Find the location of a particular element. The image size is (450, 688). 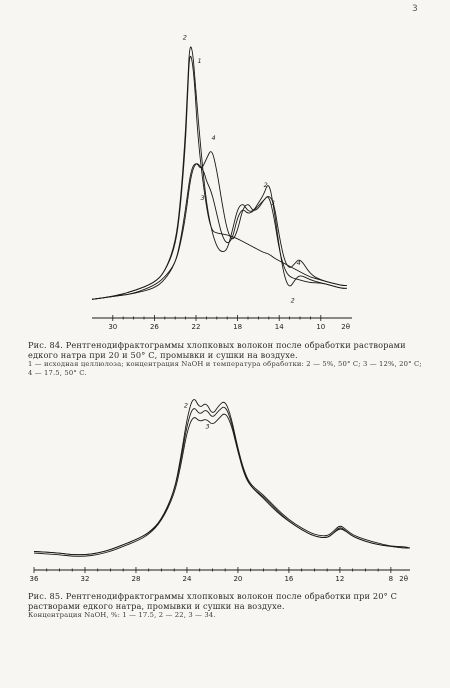

x-tick-label: 10 is located at coordinates (320, 327).